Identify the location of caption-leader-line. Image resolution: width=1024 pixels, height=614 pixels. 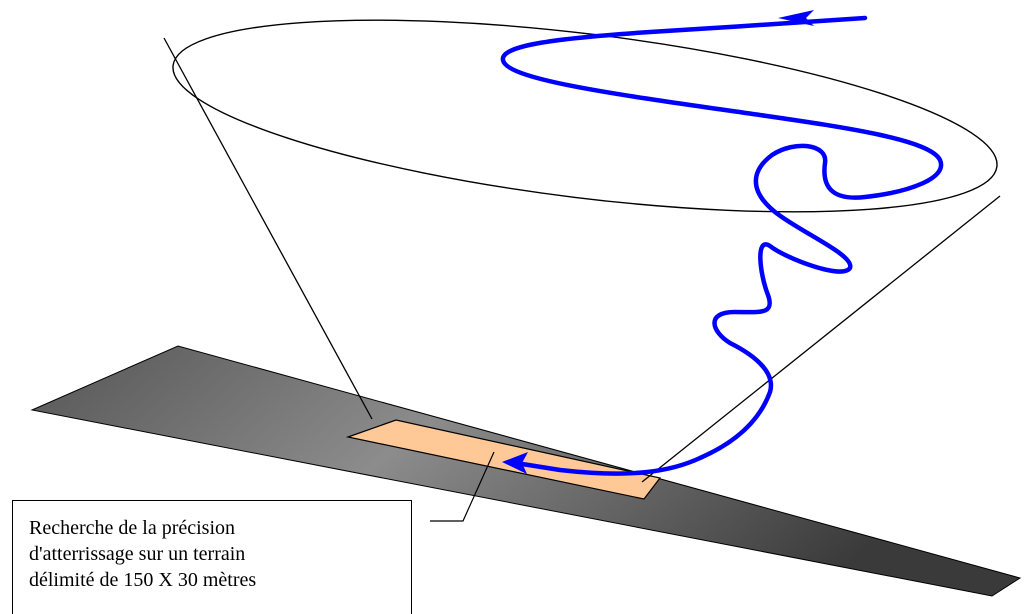
(462, 486).